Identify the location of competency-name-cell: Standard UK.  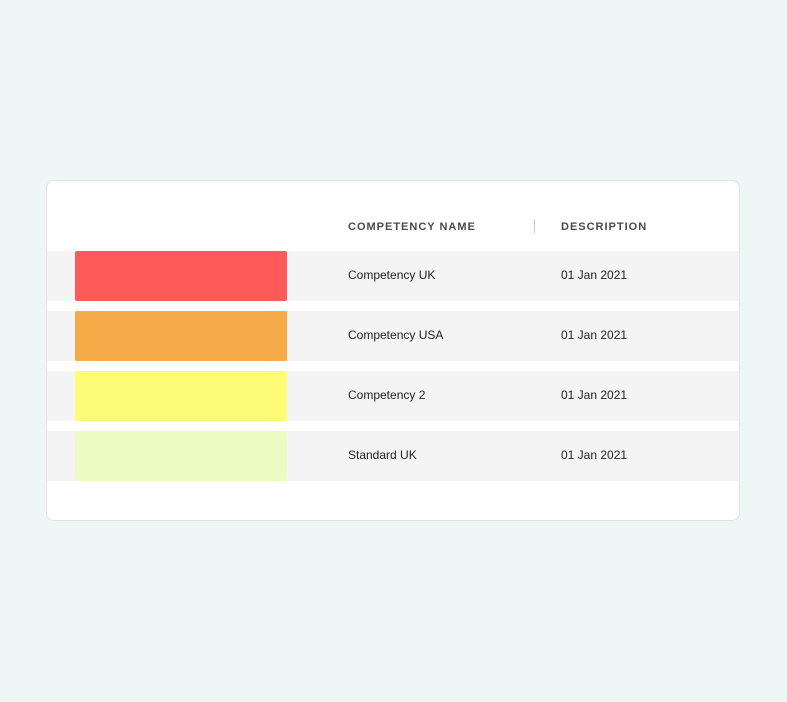
(382, 455).